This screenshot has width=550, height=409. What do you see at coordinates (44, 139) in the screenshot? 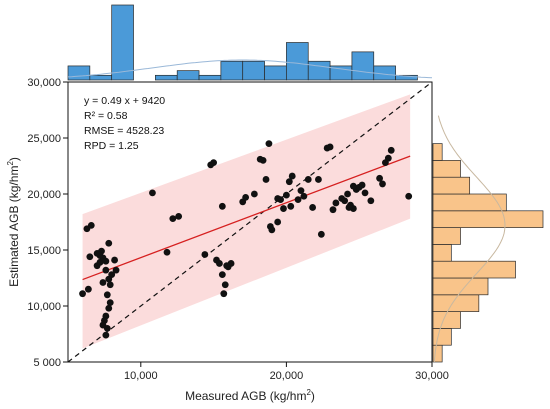
I see `y-tick-label: 25,000` at bounding box center [44, 139].